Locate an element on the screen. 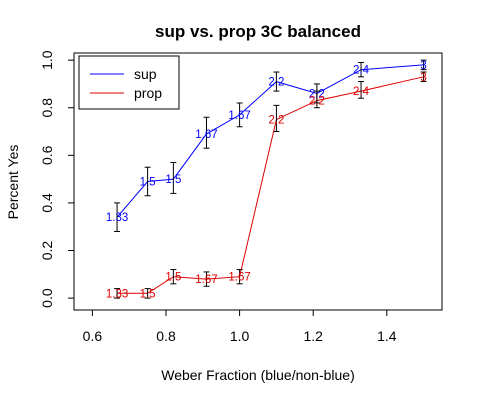  legend-box is located at coordinates (129, 82).